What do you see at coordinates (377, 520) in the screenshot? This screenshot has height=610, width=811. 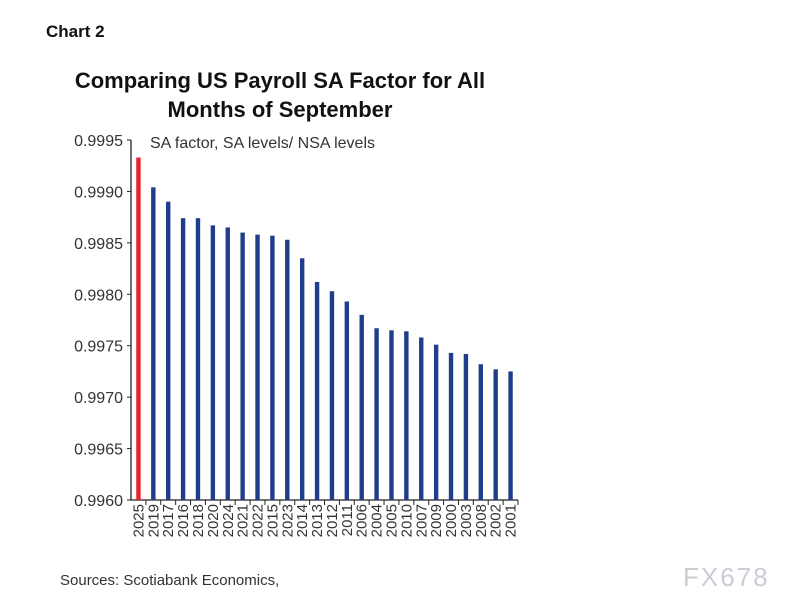 I see `x-tick-label: 2004` at bounding box center [377, 520].